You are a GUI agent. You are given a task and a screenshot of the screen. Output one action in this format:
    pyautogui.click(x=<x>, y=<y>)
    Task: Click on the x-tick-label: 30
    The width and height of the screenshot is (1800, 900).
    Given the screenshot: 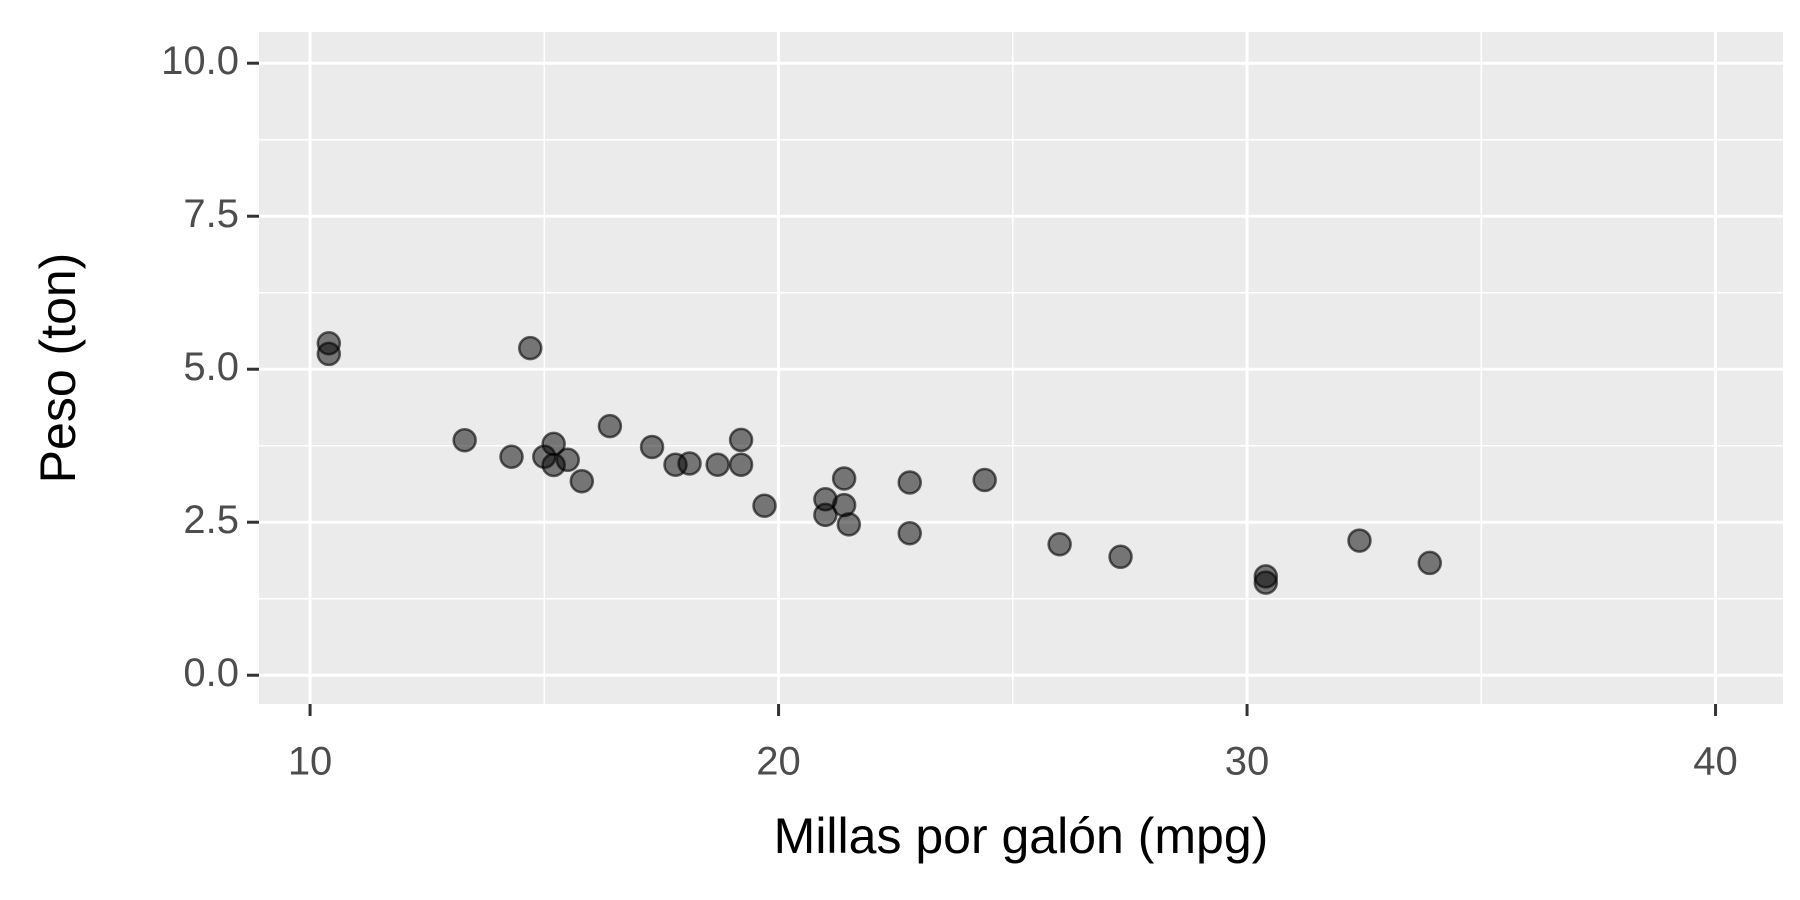 What is the action you would take?
    pyautogui.click(x=1247, y=762)
    